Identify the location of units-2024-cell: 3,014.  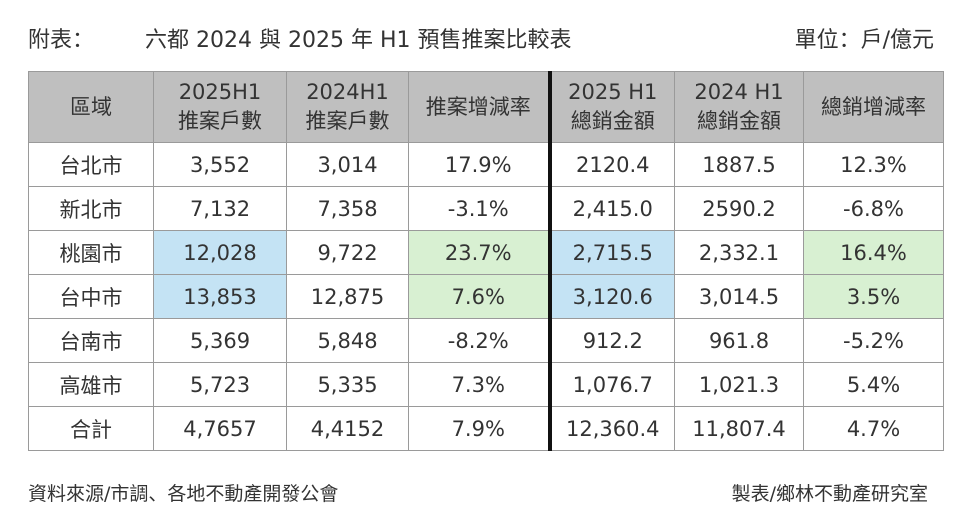
(347, 164).